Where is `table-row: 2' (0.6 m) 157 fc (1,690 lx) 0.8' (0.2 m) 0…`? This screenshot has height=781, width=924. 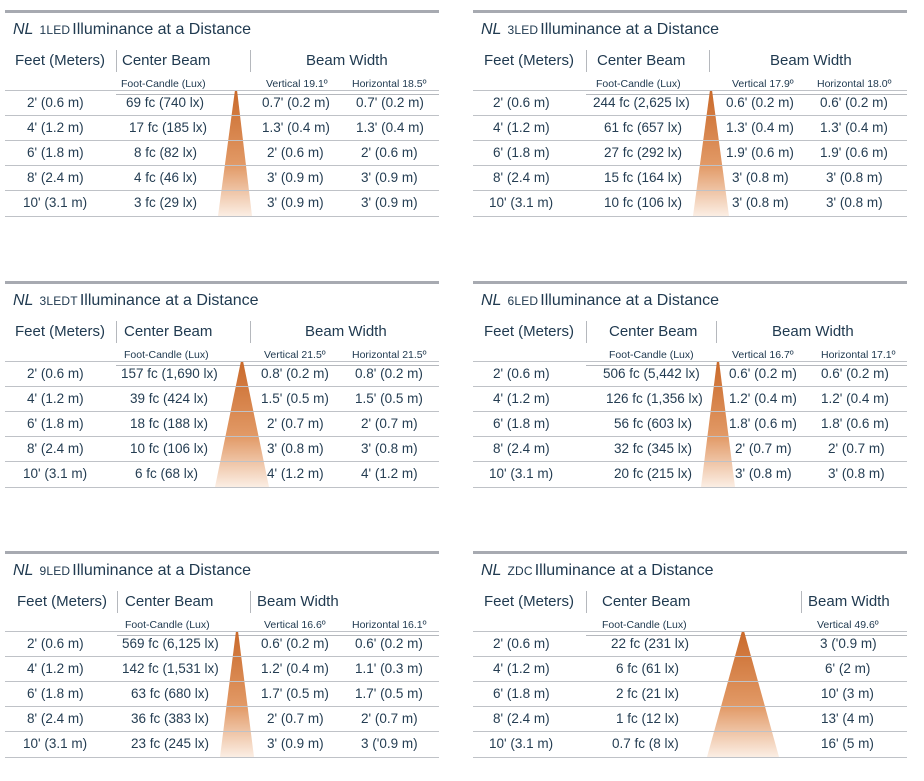
table-row: 2' (0.6 m) 157 fc (1,690 lx) 0.8' (0.2 m) 0… is located at coordinates (222, 374).